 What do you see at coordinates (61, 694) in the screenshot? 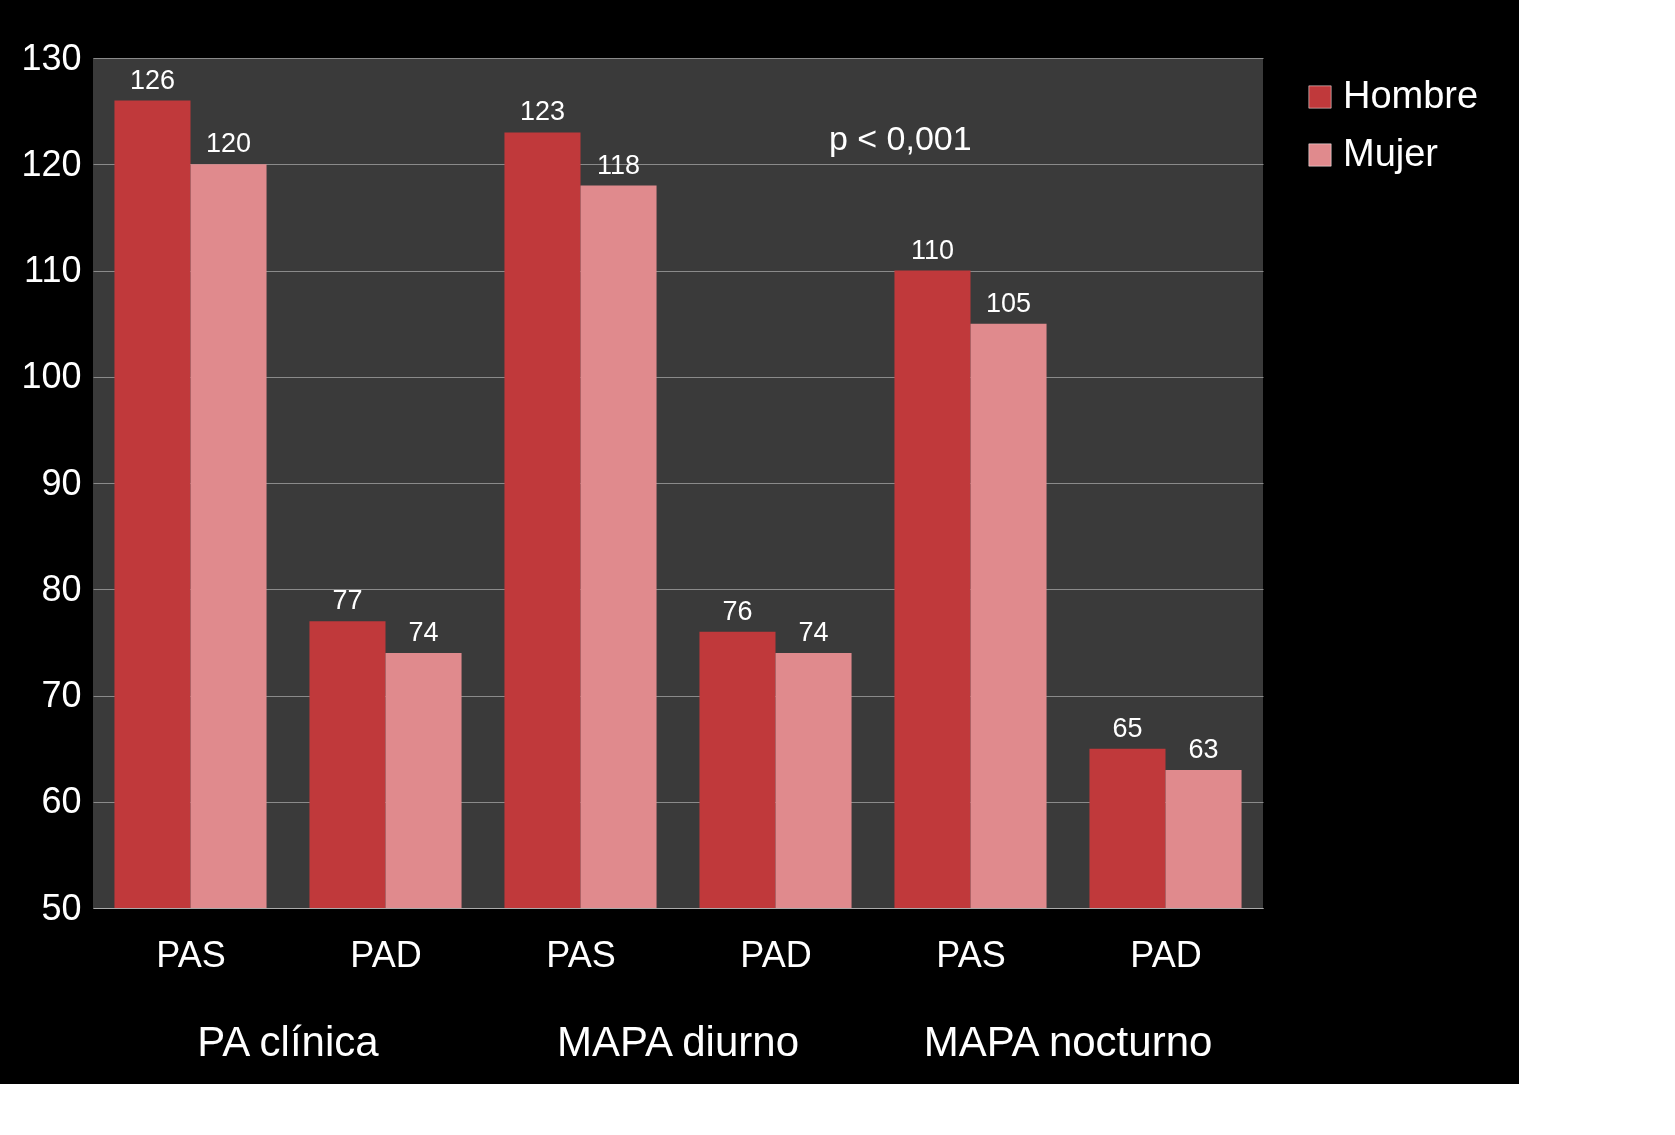
I see `y-tick-label: 70` at bounding box center [61, 694].